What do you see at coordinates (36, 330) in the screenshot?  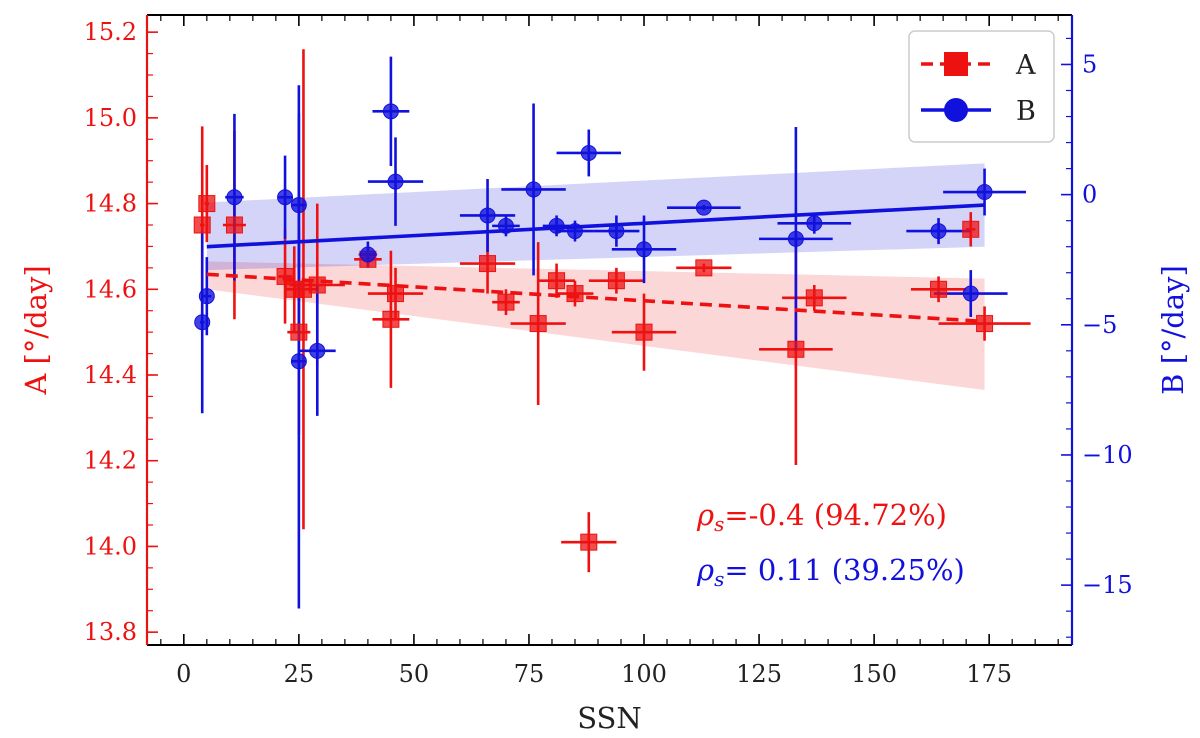 I see `y-left-axis-label: A [°/day]` at bounding box center [36, 330].